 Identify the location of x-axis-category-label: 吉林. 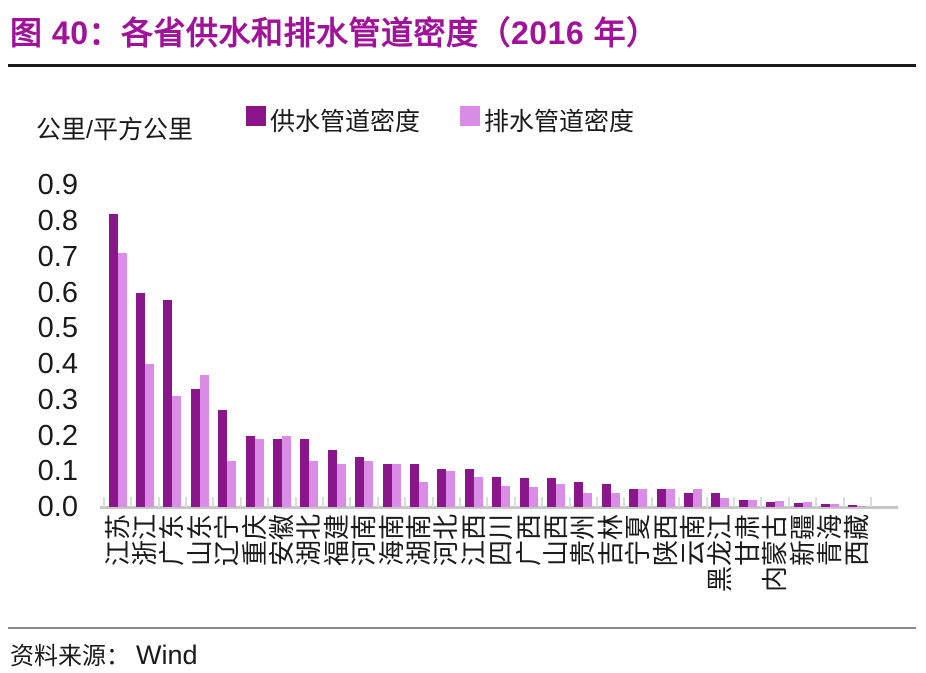
(610, 540).